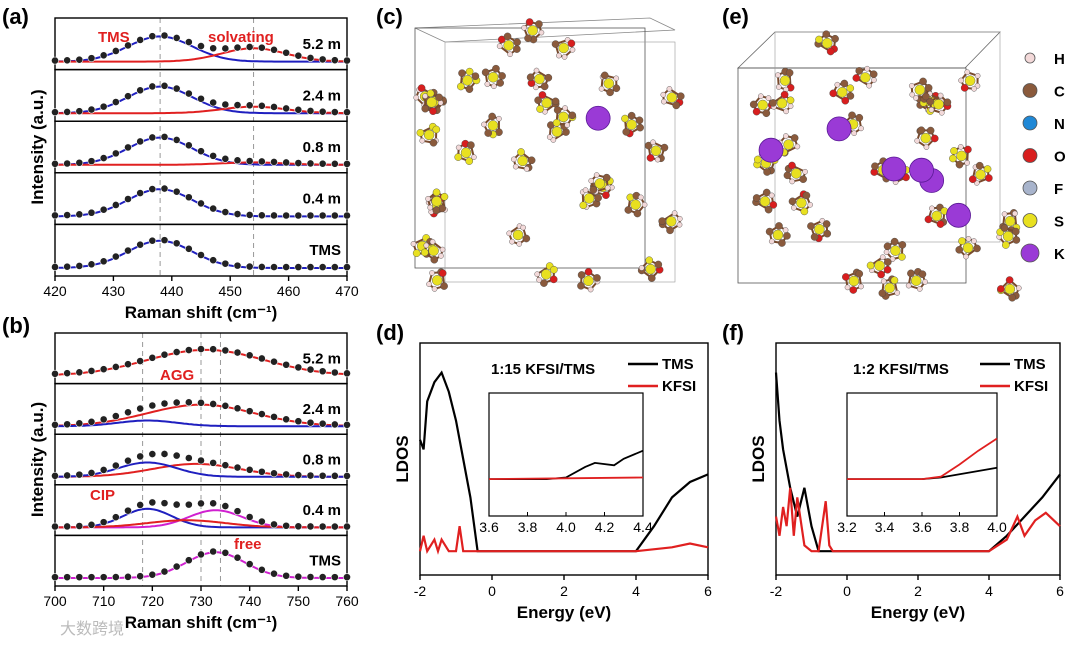 Image resolution: width=1080 pixels, height=648 pixels. Describe the element at coordinates (1059, 124) in the screenshot. I see `element-label-n: N` at that location.